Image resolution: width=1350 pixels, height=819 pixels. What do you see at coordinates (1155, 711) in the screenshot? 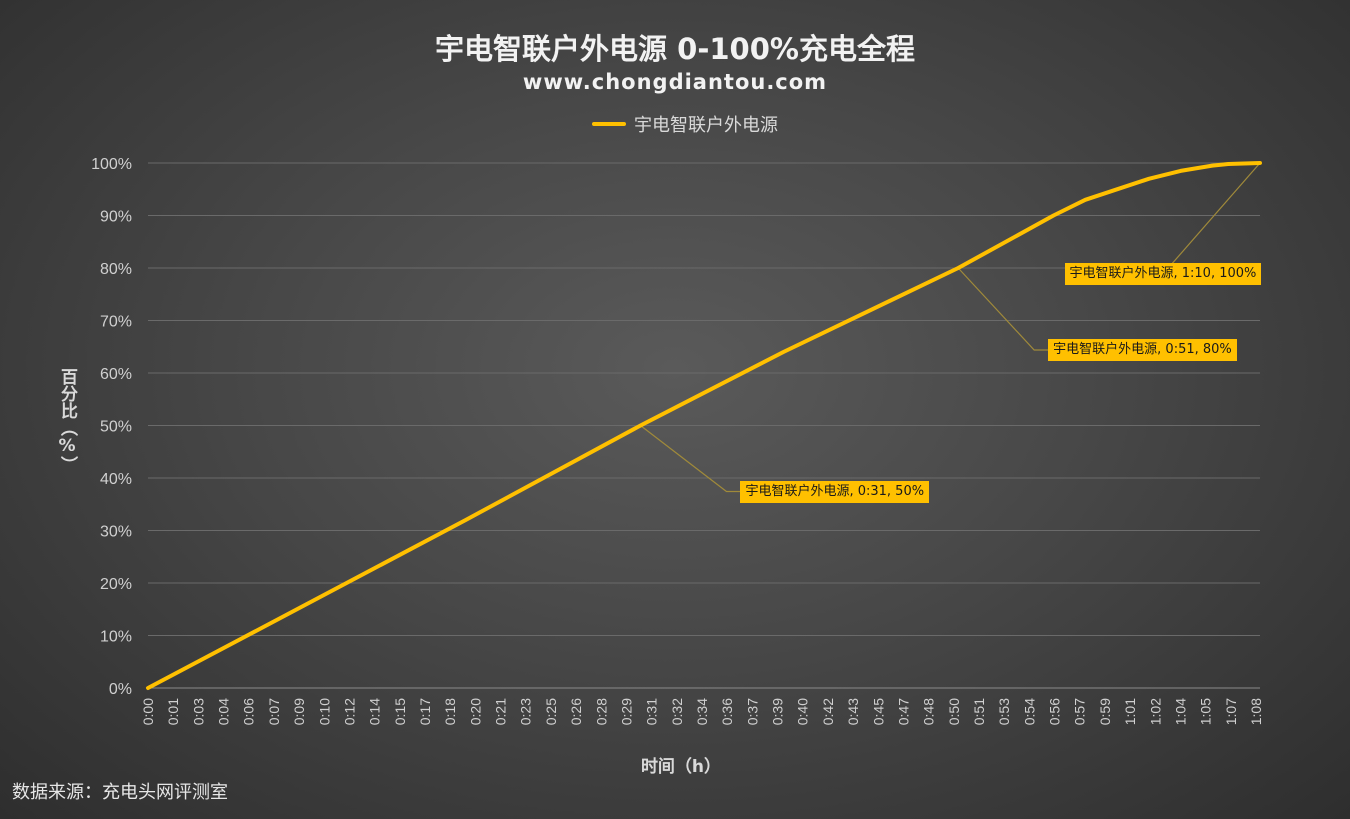
I see `x-tick-label: 1:02` at bounding box center [1155, 711].